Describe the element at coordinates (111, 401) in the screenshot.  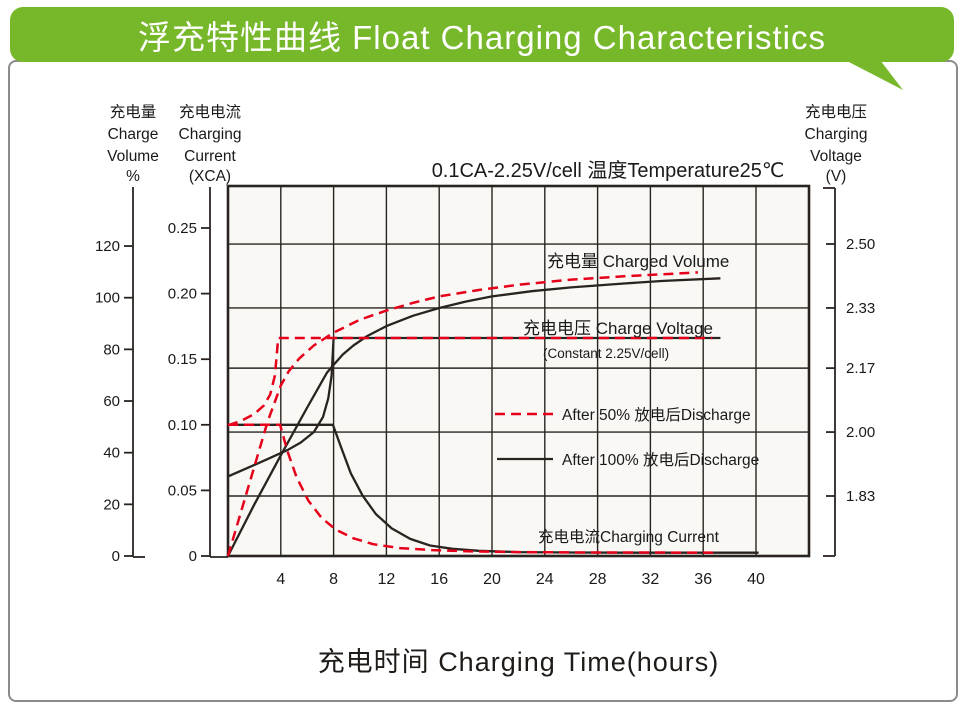
I see `volume-tick-label: 60` at that location.